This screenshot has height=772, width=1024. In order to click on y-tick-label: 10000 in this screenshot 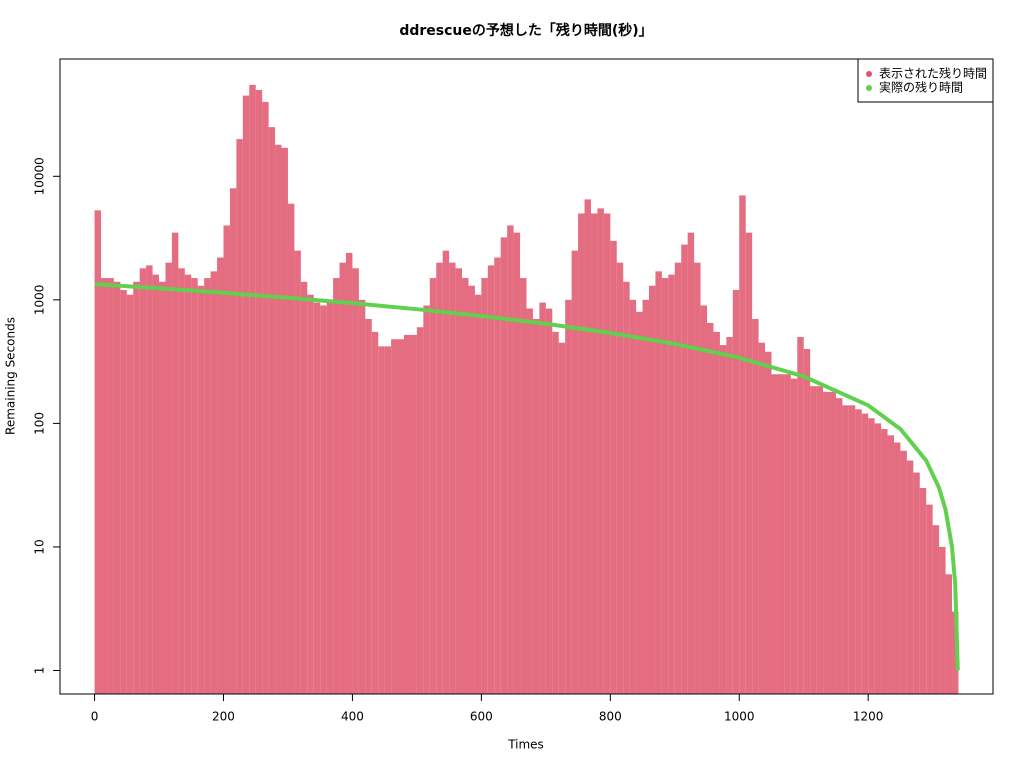, I will do `click(40, 176)`.